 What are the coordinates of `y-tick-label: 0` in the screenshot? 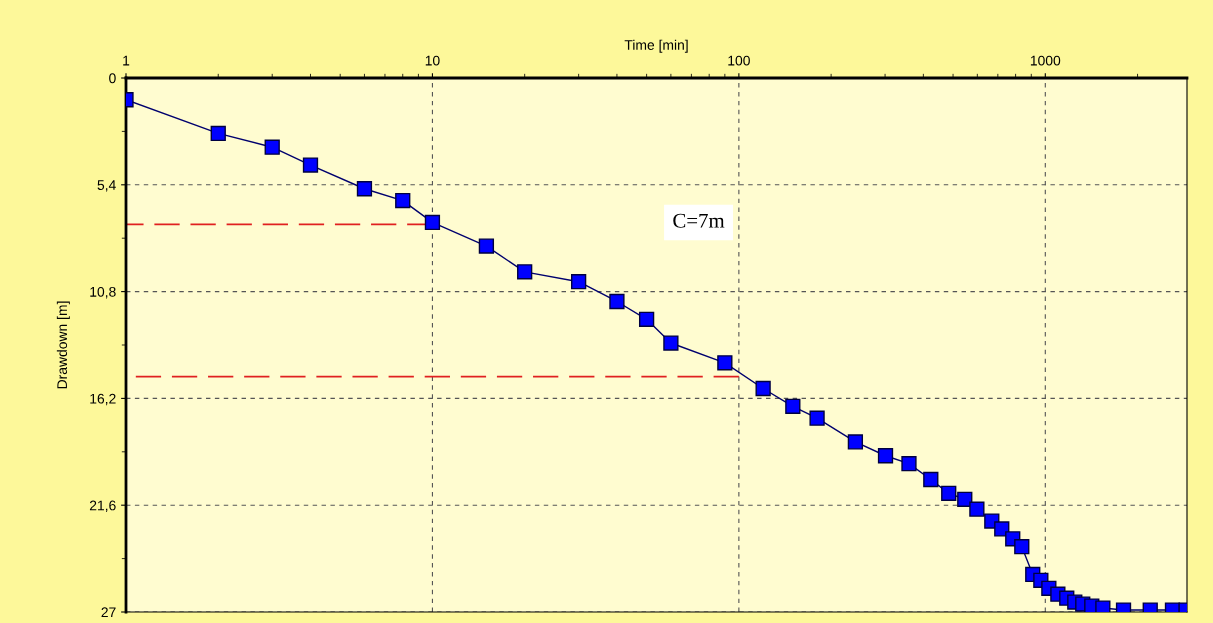 It's located at (112, 78).